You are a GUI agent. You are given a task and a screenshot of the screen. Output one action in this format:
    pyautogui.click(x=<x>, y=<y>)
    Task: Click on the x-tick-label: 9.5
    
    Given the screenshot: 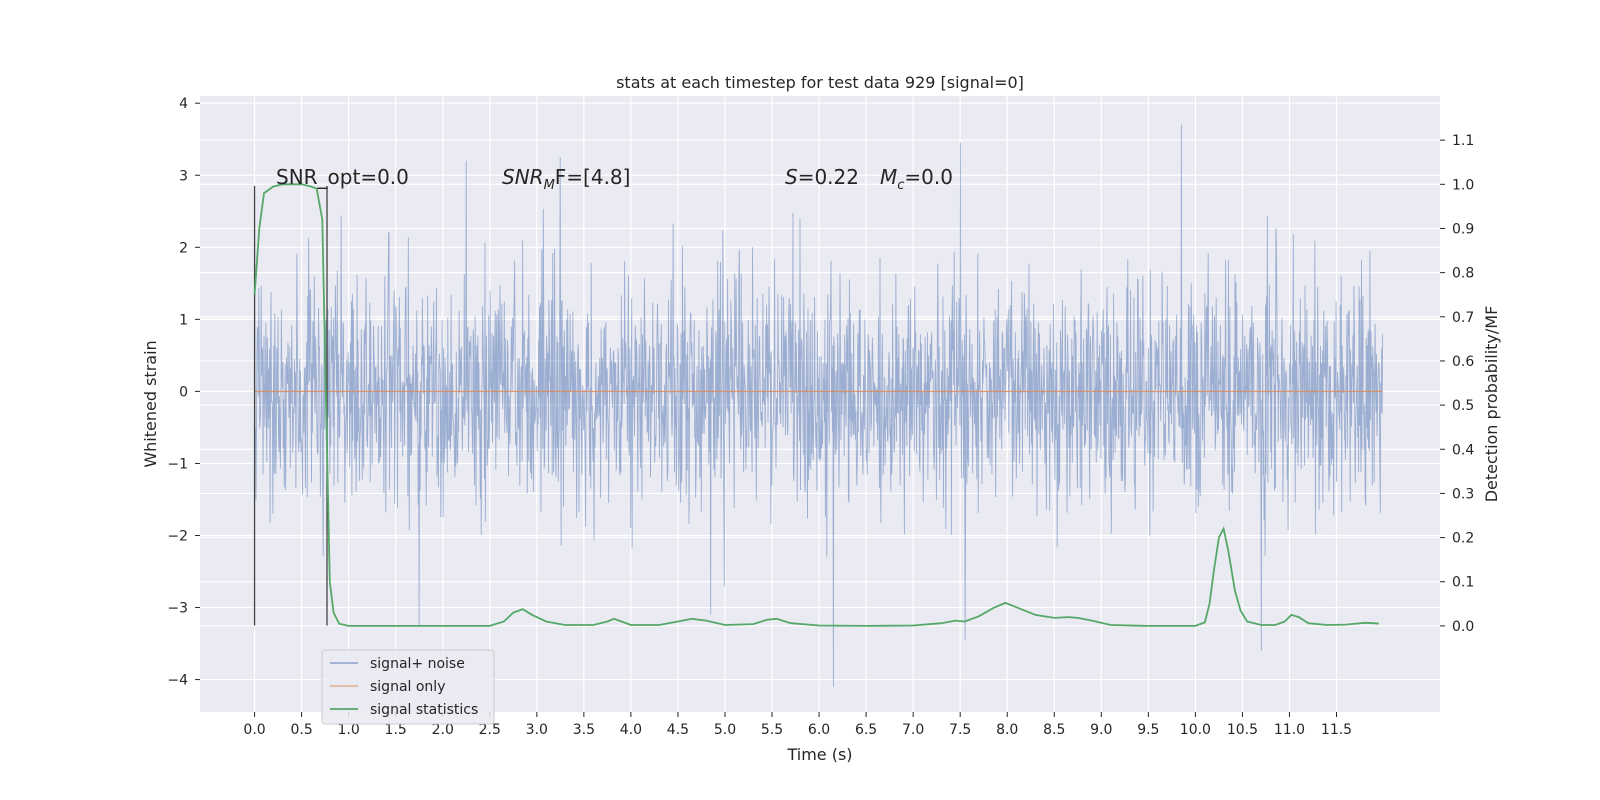 What is the action you would take?
    pyautogui.click(x=1148, y=730)
    